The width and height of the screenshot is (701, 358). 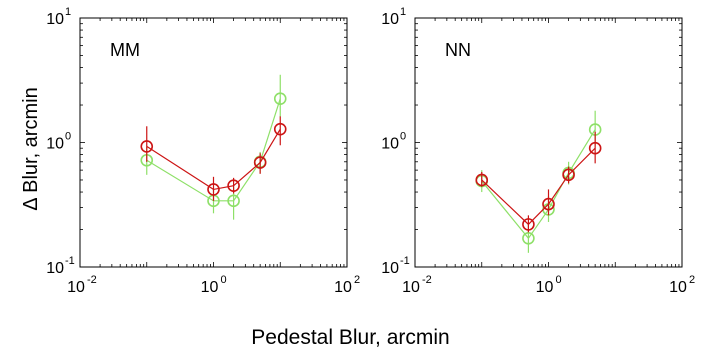 What do you see at coordinates (458, 50) in the screenshot?
I see `panel-label: NN` at bounding box center [458, 50].